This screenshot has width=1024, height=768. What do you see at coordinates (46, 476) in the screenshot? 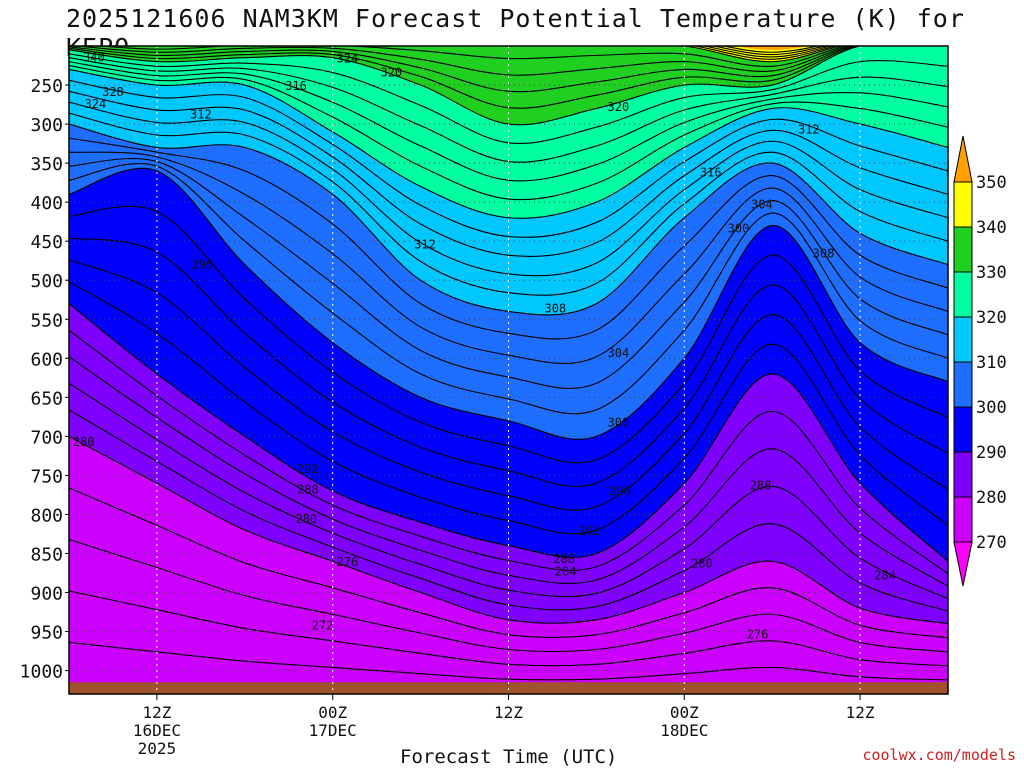
I see `y-tick-label: 750` at bounding box center [46, 476].